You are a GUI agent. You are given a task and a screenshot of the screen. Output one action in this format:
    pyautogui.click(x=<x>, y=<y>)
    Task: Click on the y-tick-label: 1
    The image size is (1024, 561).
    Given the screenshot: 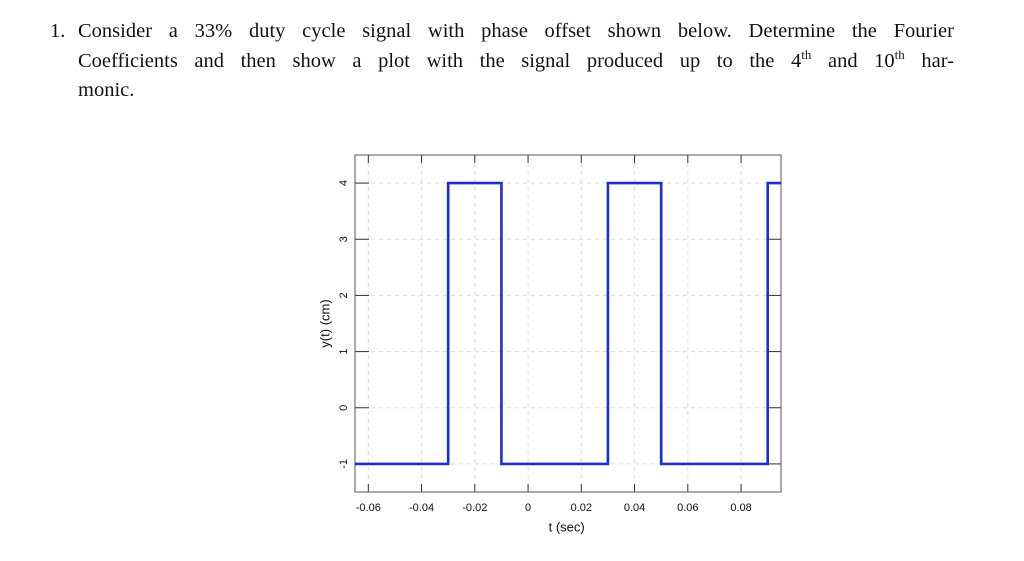 What is the action you would take?
    pyautogui.click(x=344, y=352)
    